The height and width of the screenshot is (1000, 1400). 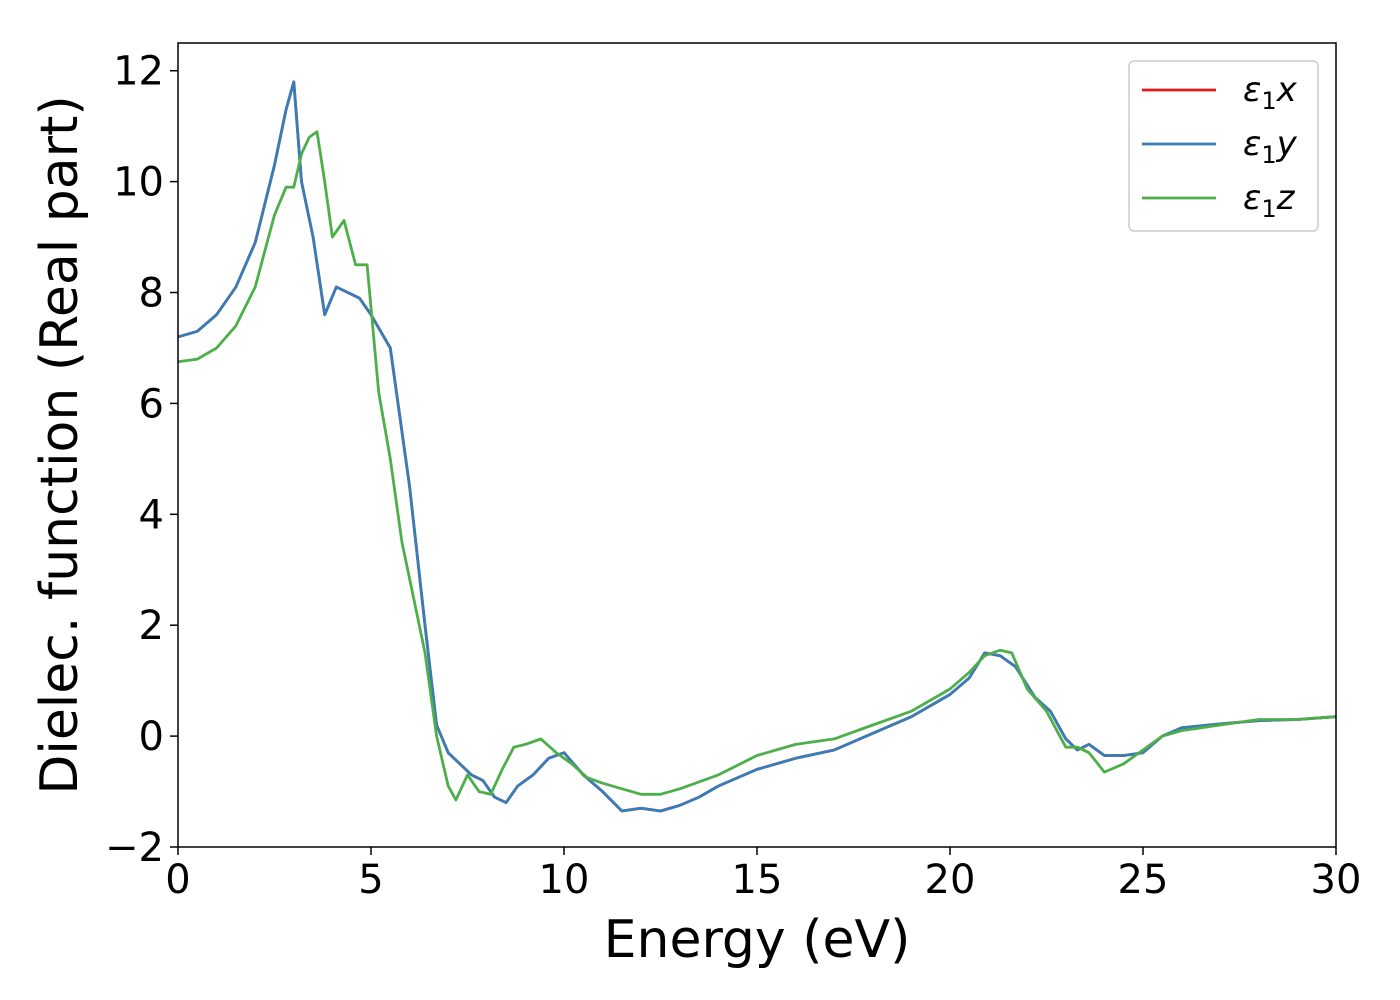 What do you see at coordinates (138, 72) in the screenshot?
I see `y-tick-label: 12` at bounding box center [138, 72].